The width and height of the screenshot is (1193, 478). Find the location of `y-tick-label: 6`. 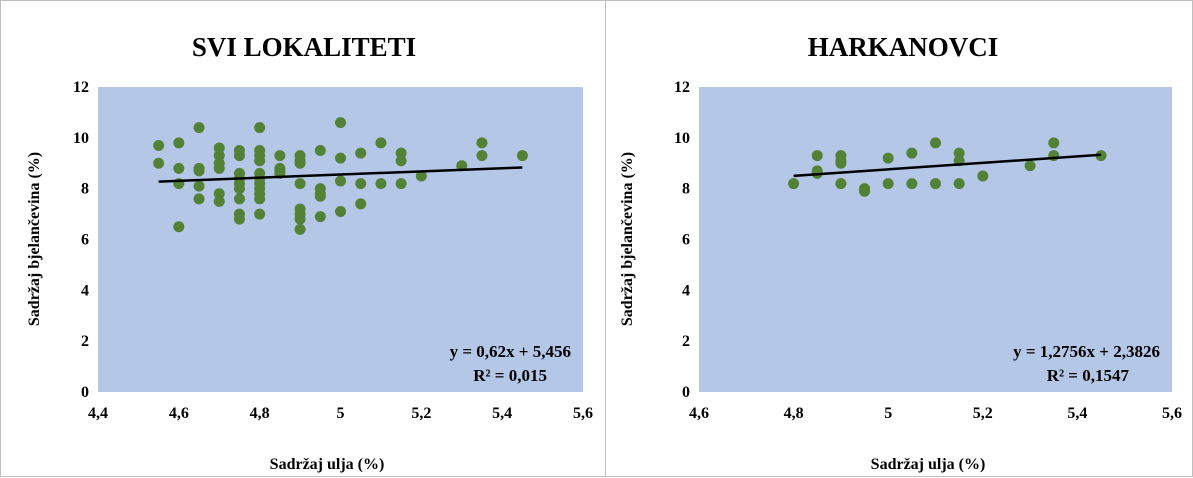

y-tick-label: 6 is located at coordinates (85, 240).